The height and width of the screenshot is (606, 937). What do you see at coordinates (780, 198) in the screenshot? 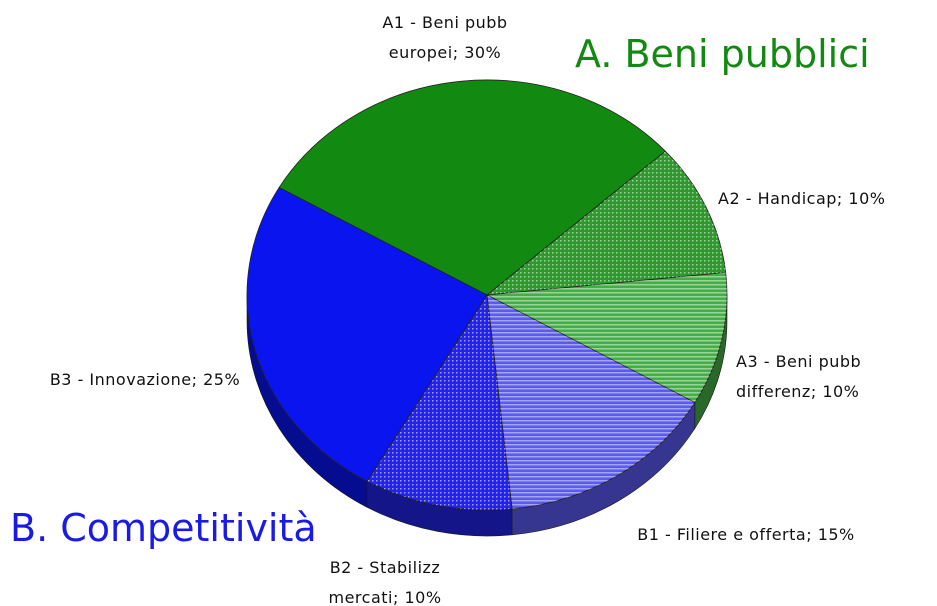
I see `slice-category: A2 - Handicap;` at bounding box center [780, 198].